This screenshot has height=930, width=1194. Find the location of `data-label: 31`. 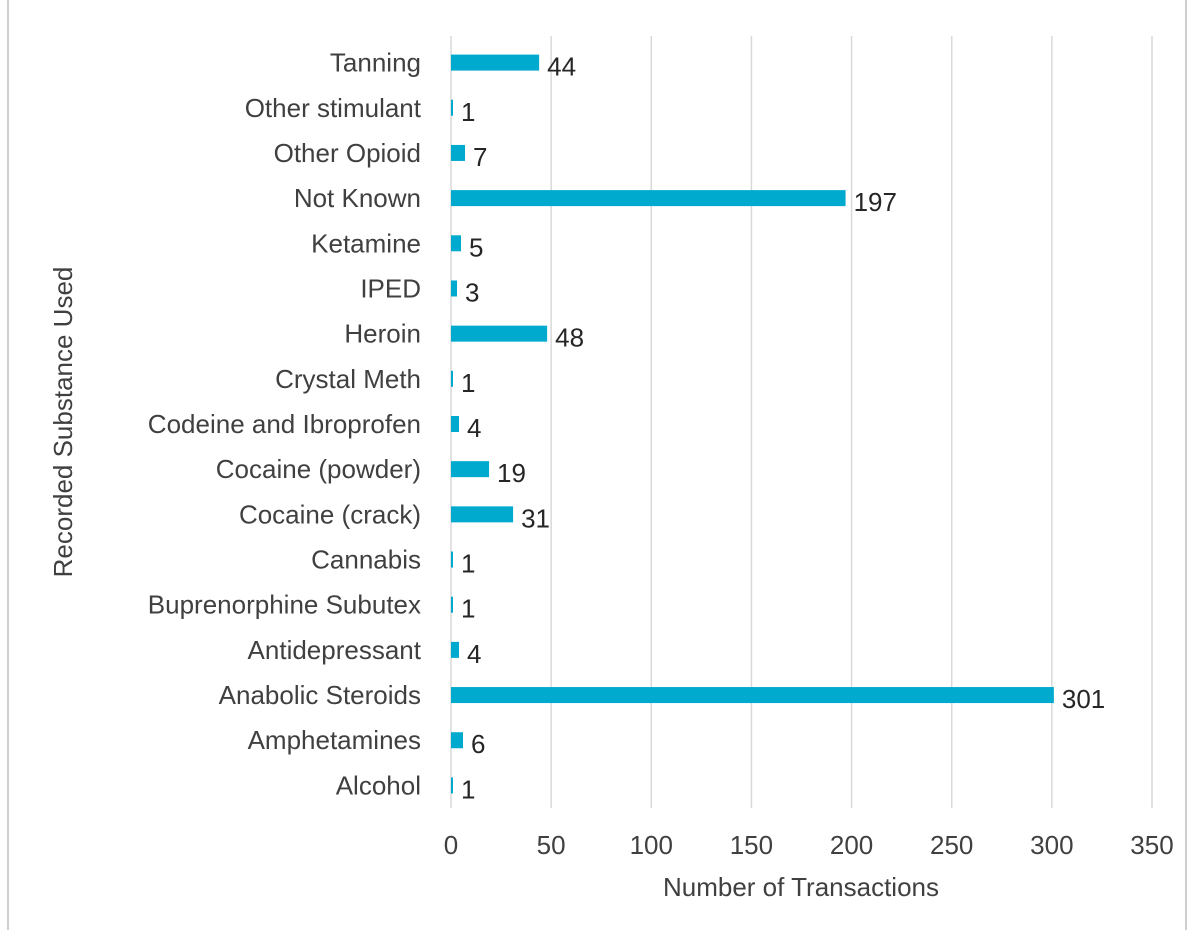

data-label: 31 is located at coordinates (535, 518).